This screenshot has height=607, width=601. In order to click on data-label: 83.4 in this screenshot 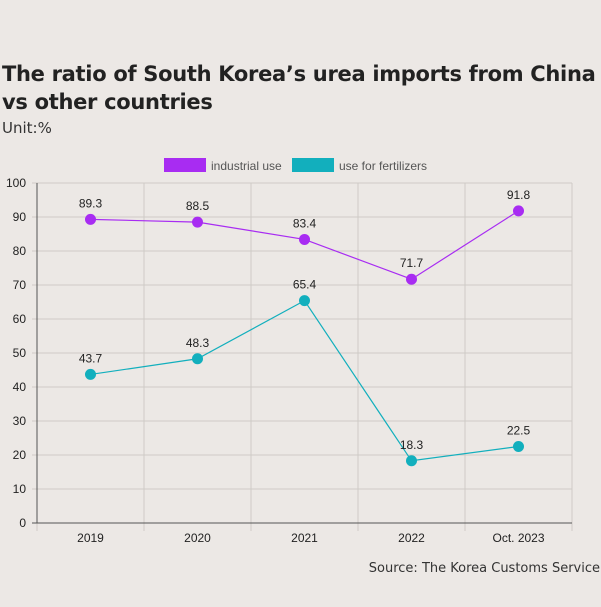, I will do `click(305, 223)`.